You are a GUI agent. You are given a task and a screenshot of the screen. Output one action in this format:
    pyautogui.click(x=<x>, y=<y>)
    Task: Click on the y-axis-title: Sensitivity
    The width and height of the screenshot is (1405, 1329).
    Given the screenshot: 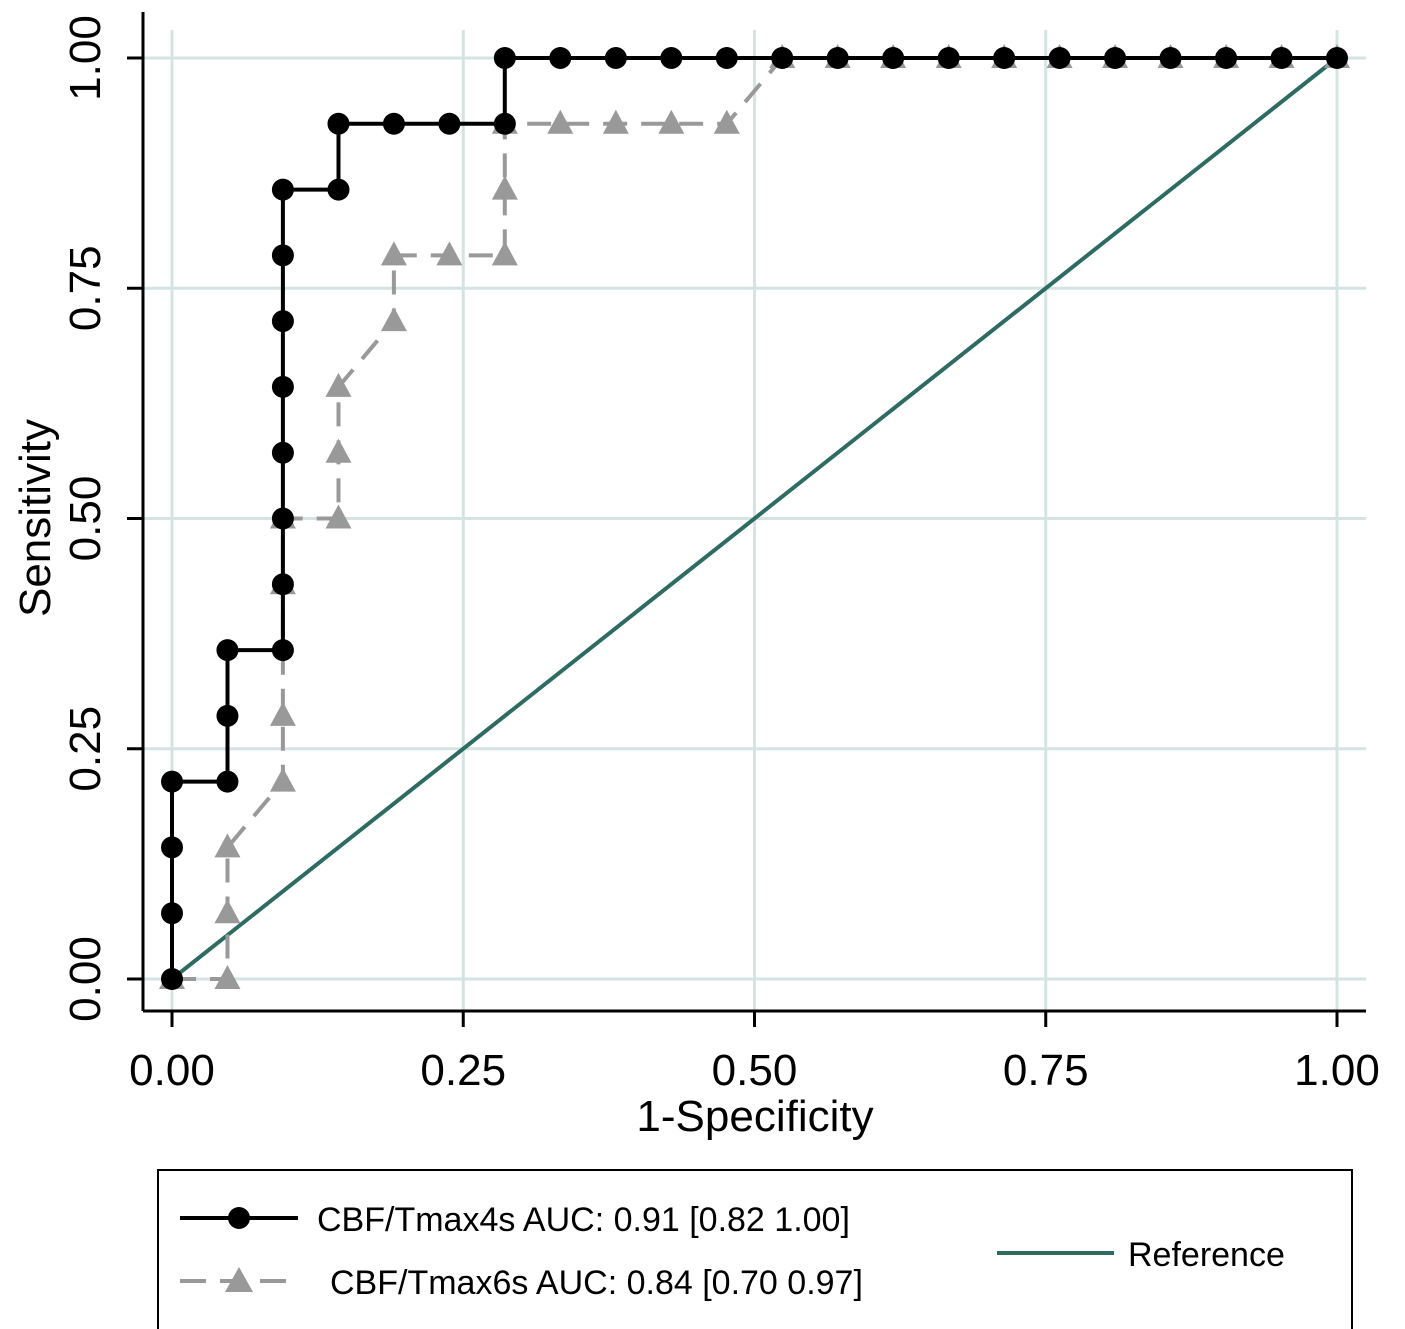 What is the action you would take?
    pyautogui.click(x=35, y=518)
    